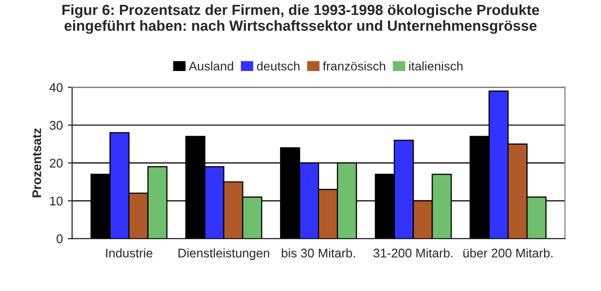  I want to click on legend-label: Ausland, so click(211, 66).